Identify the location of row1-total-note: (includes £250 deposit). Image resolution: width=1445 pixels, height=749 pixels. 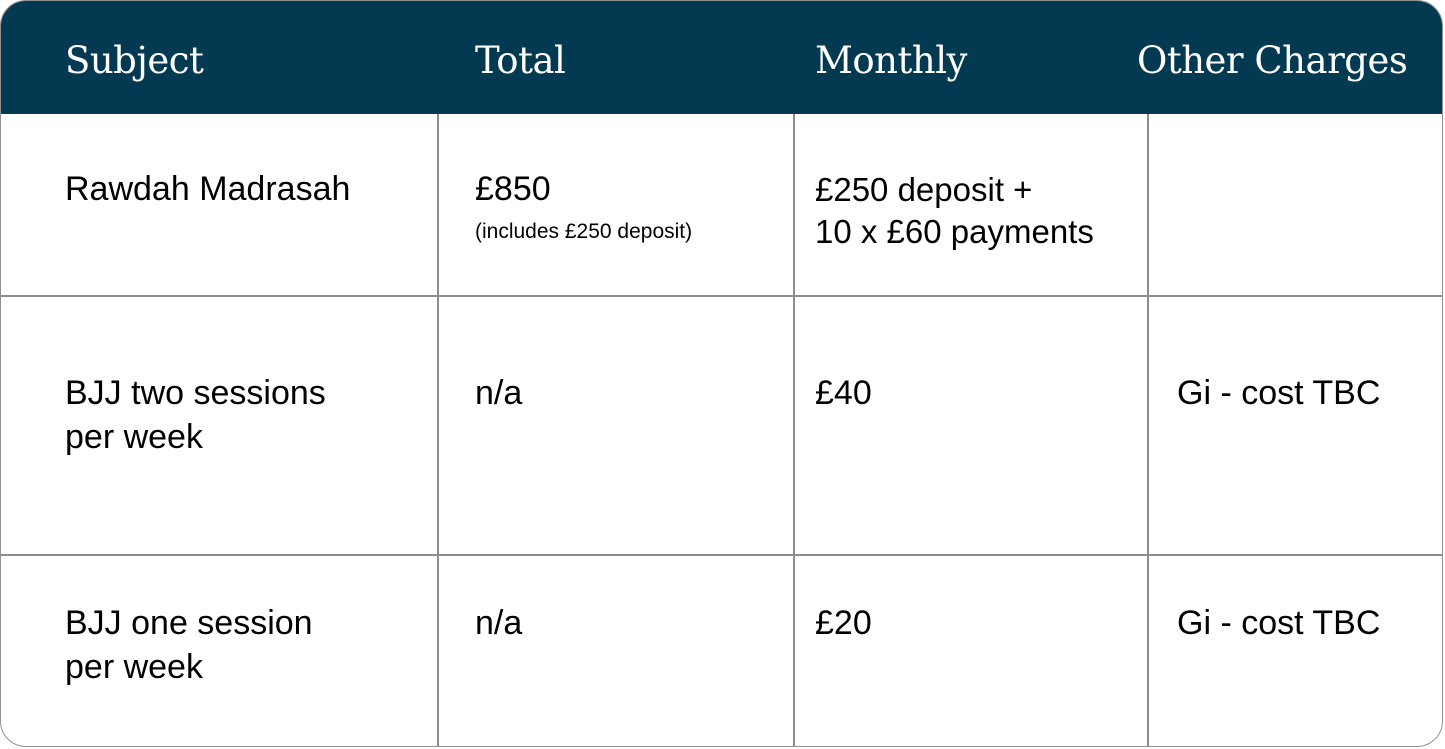
(584, 231).